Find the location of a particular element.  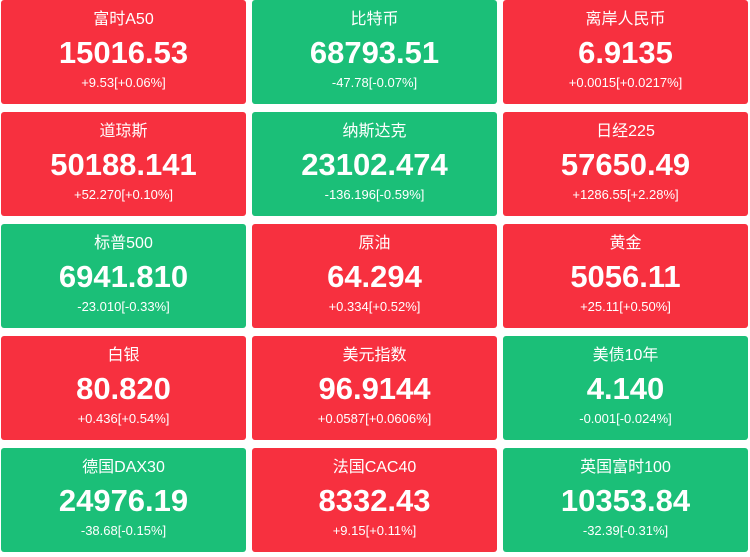

quote-name: 比特币 is located at coordinates (374, 19).